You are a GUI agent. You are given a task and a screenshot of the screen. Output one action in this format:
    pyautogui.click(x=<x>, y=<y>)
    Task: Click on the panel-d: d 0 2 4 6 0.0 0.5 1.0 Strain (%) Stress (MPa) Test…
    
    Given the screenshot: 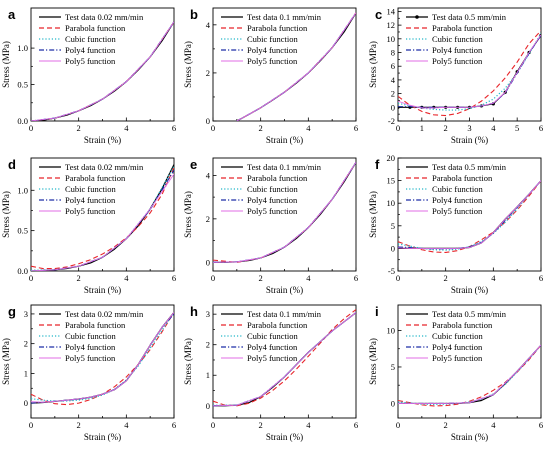 What is the action you would take?
    pyautogui.click(x=88, y=226)
    